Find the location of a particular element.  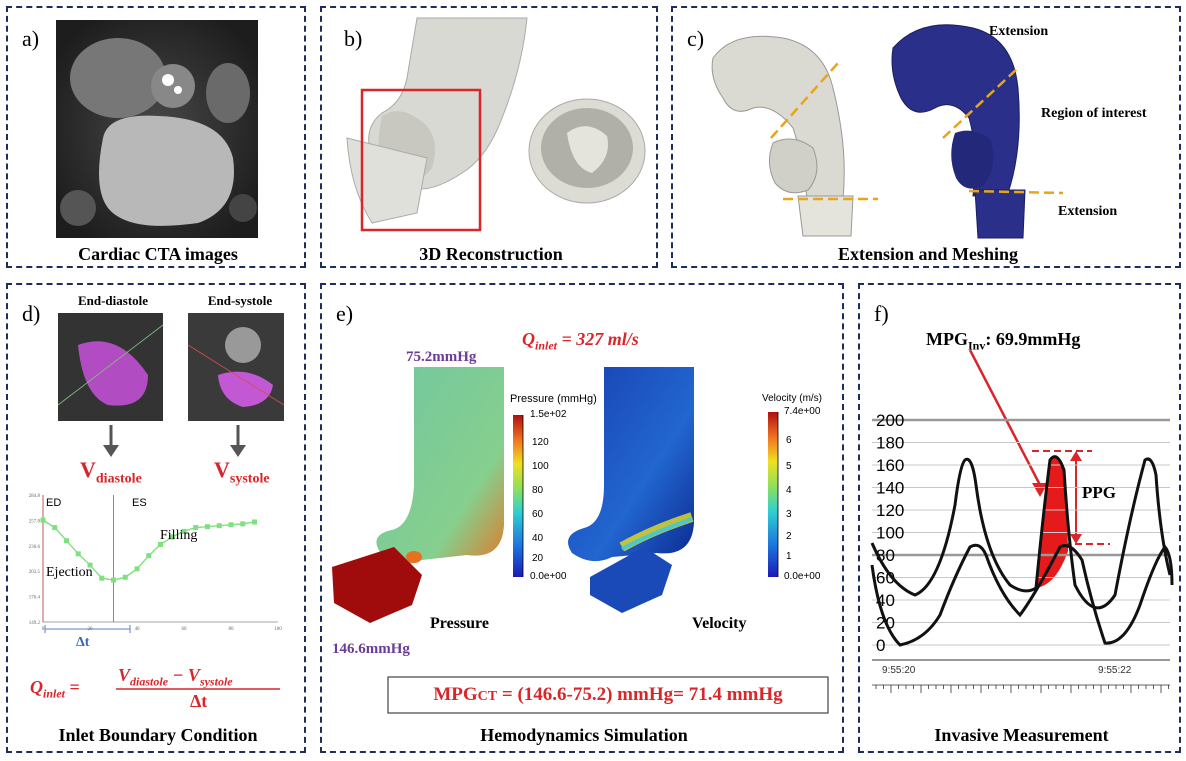

graph-x-tick: 100 is located at coordinates (278, 629).